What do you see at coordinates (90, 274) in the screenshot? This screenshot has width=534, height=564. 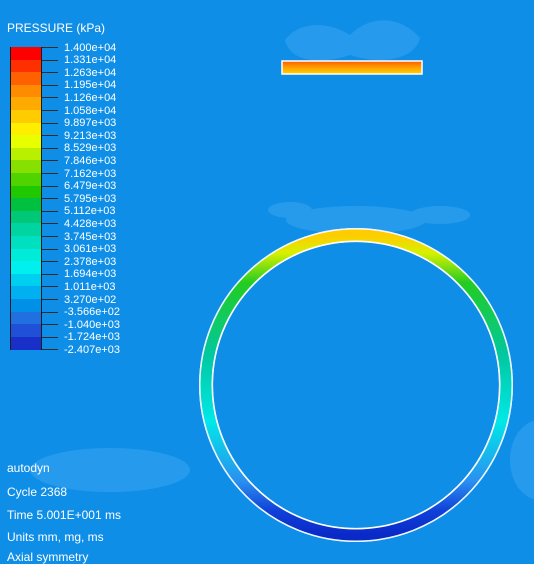 I see `legend-label: 1.694e+03` at bounding box center [90, 274].